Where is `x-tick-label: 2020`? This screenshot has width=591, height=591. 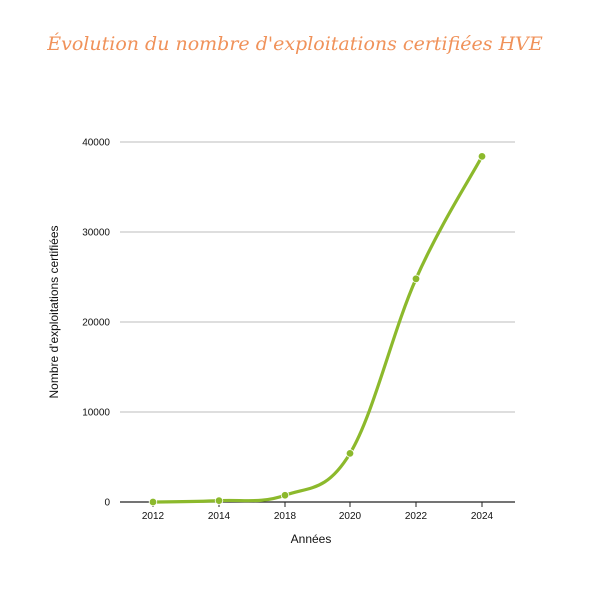 x-tick-label: 2020 is located at coordinates (350, 516).